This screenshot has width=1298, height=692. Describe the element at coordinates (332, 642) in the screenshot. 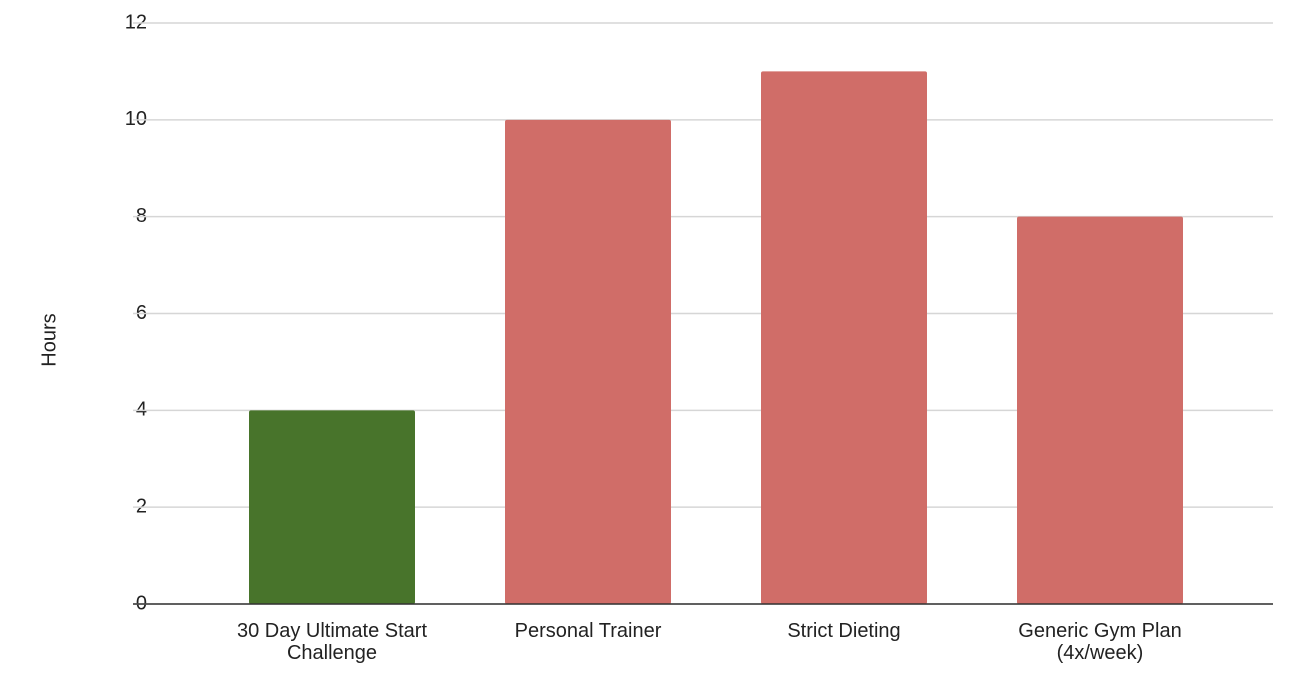

I see `x-tick-label: 30 Day Ultimate Start Challenge` at that location.